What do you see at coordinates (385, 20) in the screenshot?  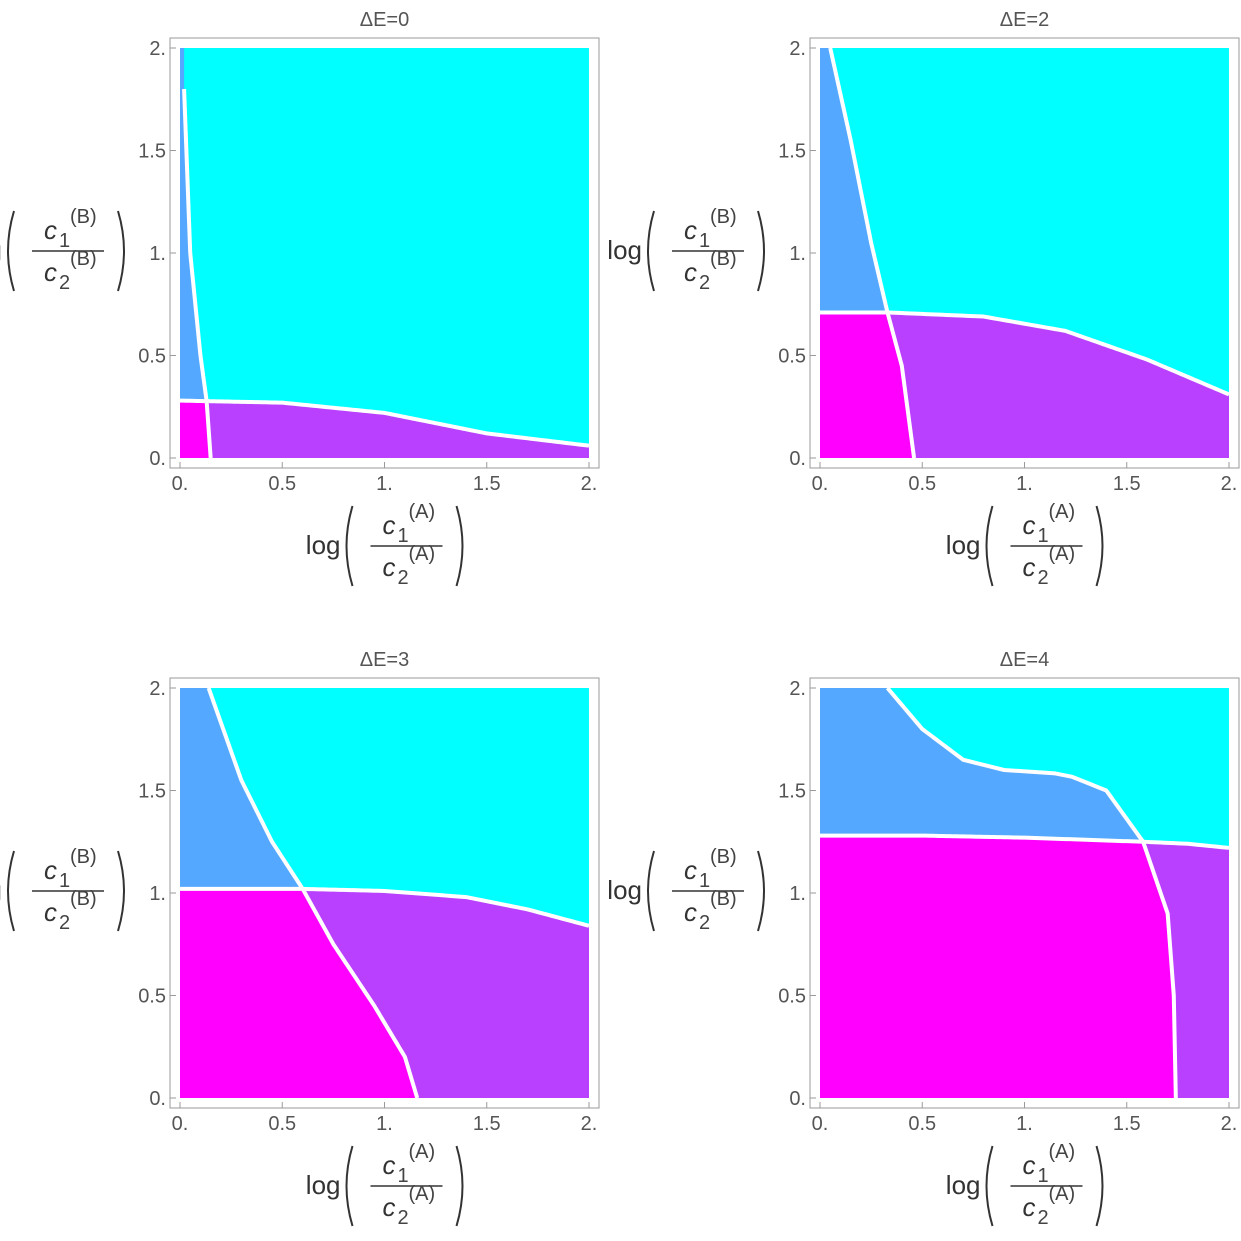 I see `panel-title: ΔE=0` at bounding box center [385, 20].